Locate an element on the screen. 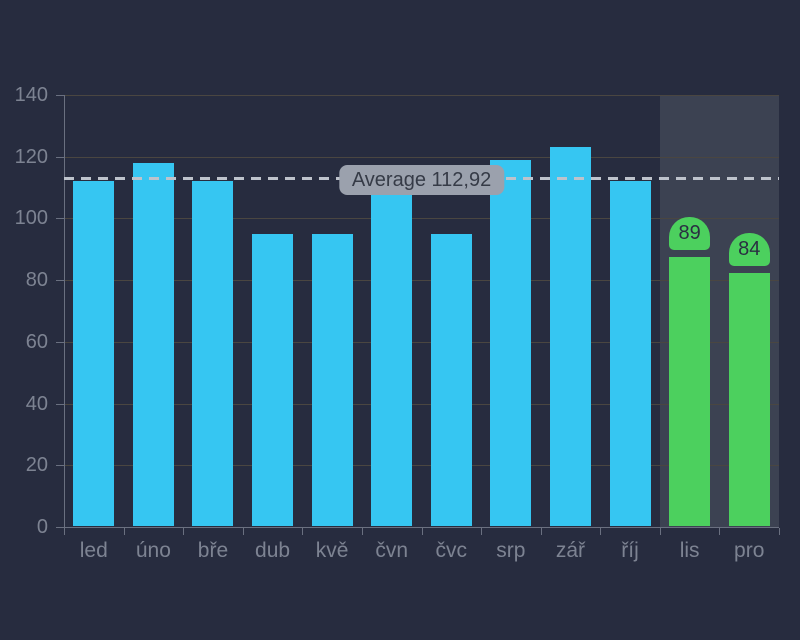  x-axis-label: pro is located at coordinates (749, 550).